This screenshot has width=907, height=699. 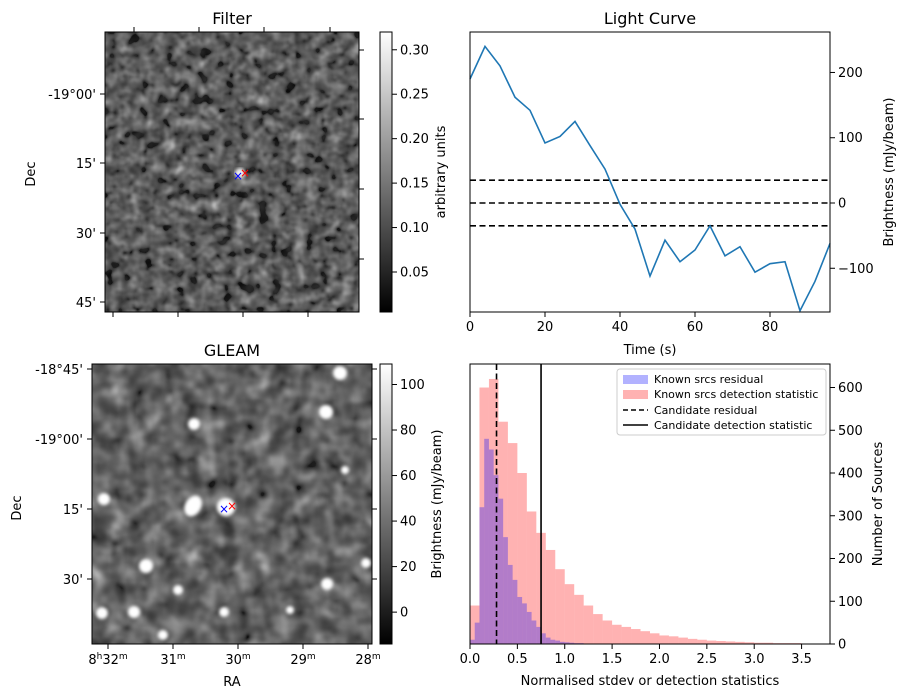 What do you see at coordinates (708, 379) in the screenshot?
I see `legend-label: Known srcs residual` at bounding box center [708, 379].